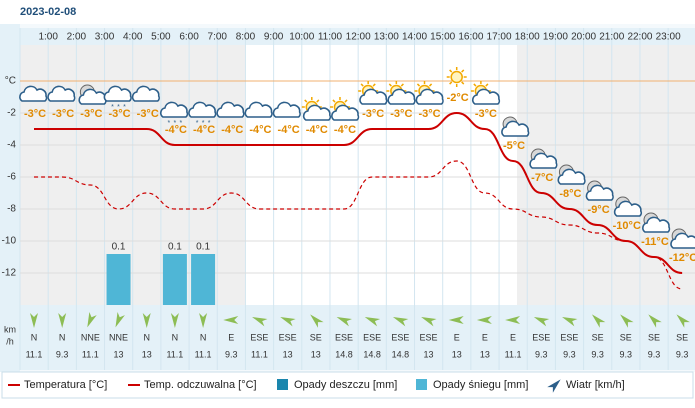 The width and height of the screenshot is (695, 408). I want to click on hour-label: 10:00, so click(301, 37).